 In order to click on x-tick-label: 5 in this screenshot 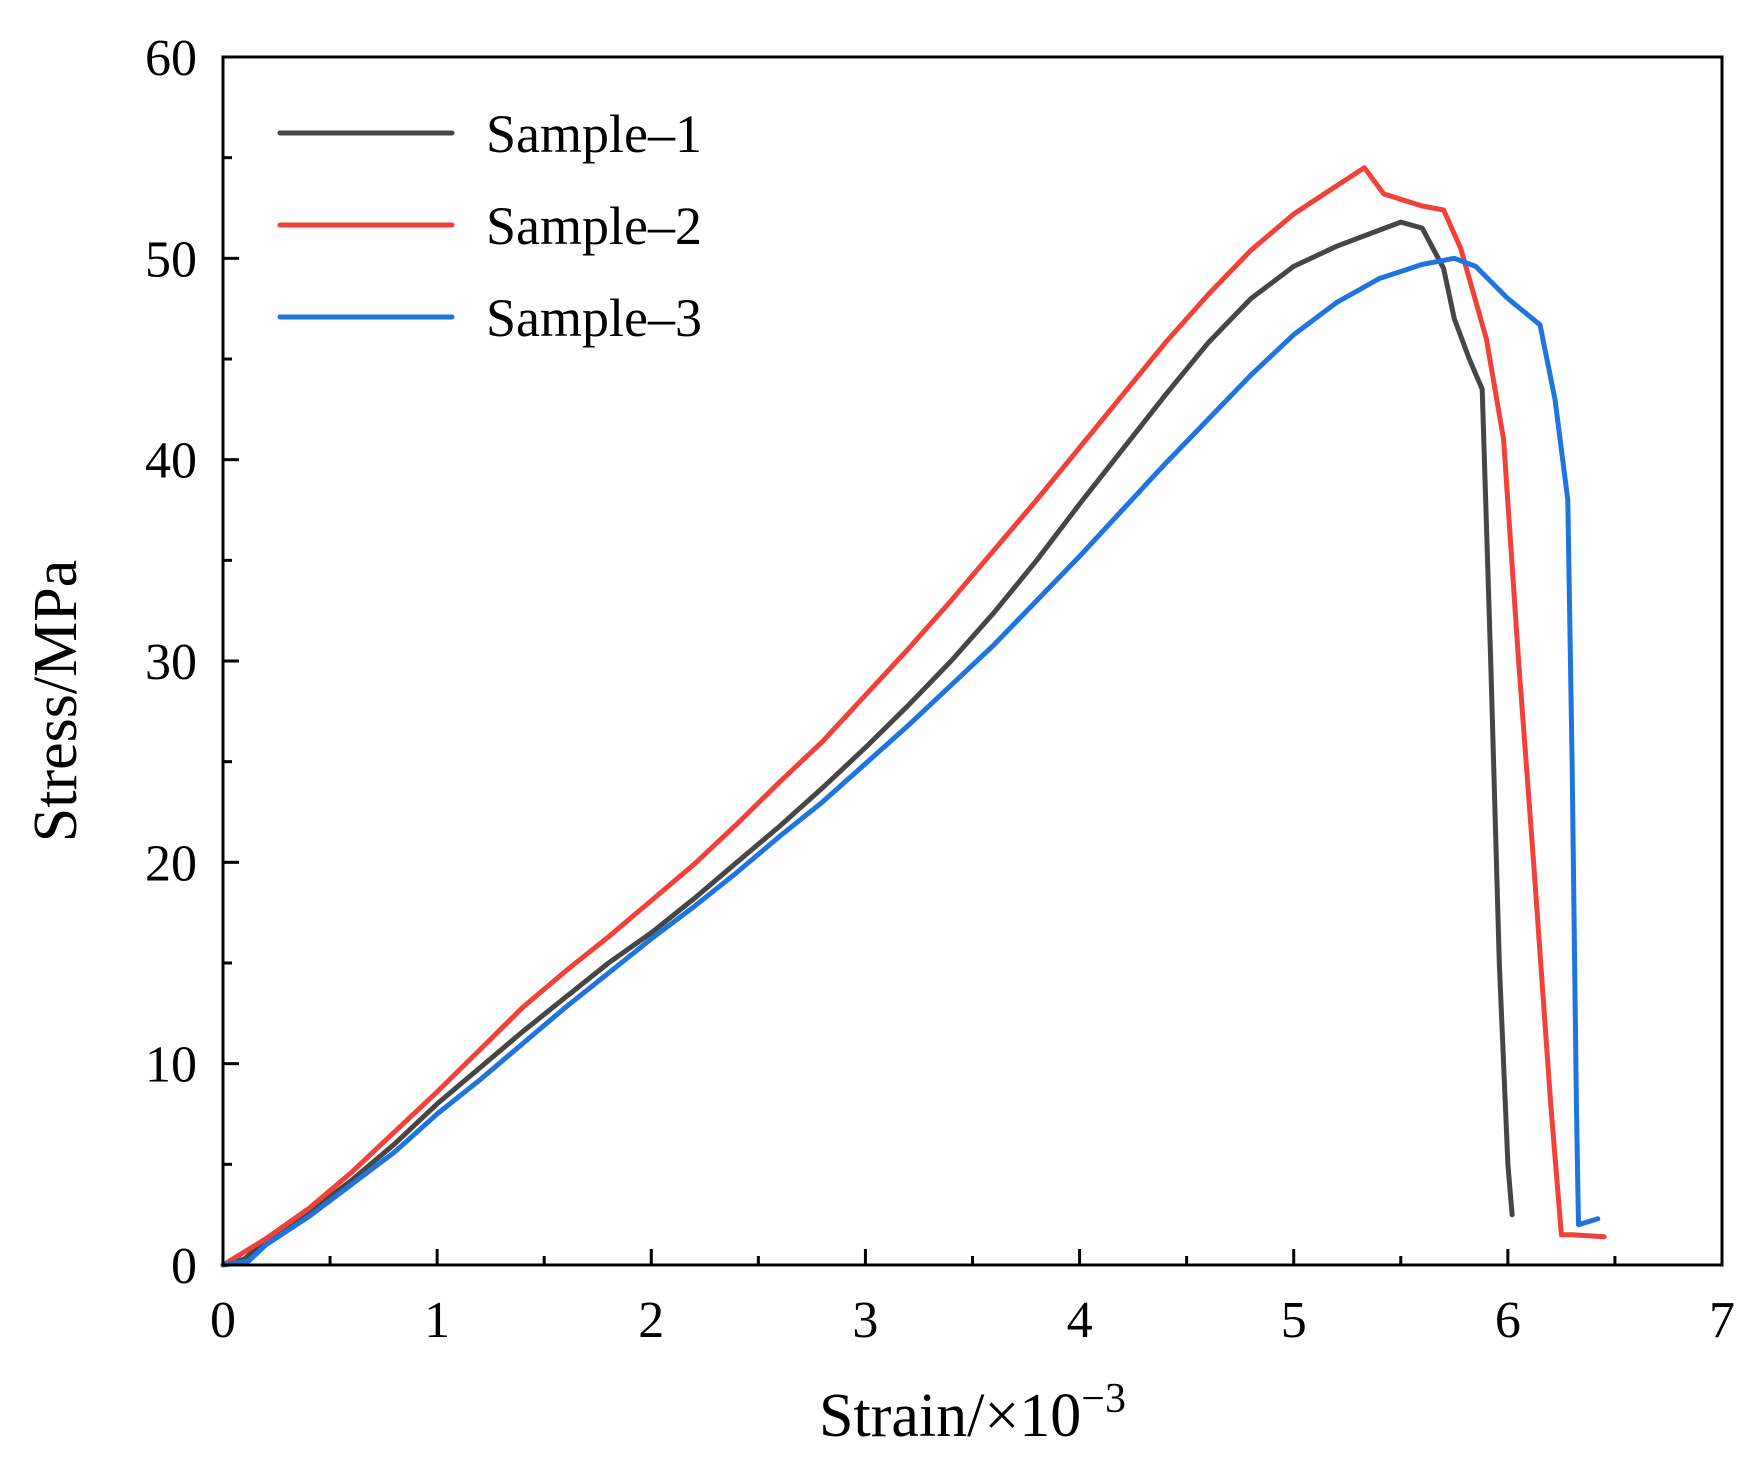, I will do `click(1294, 1320)`.